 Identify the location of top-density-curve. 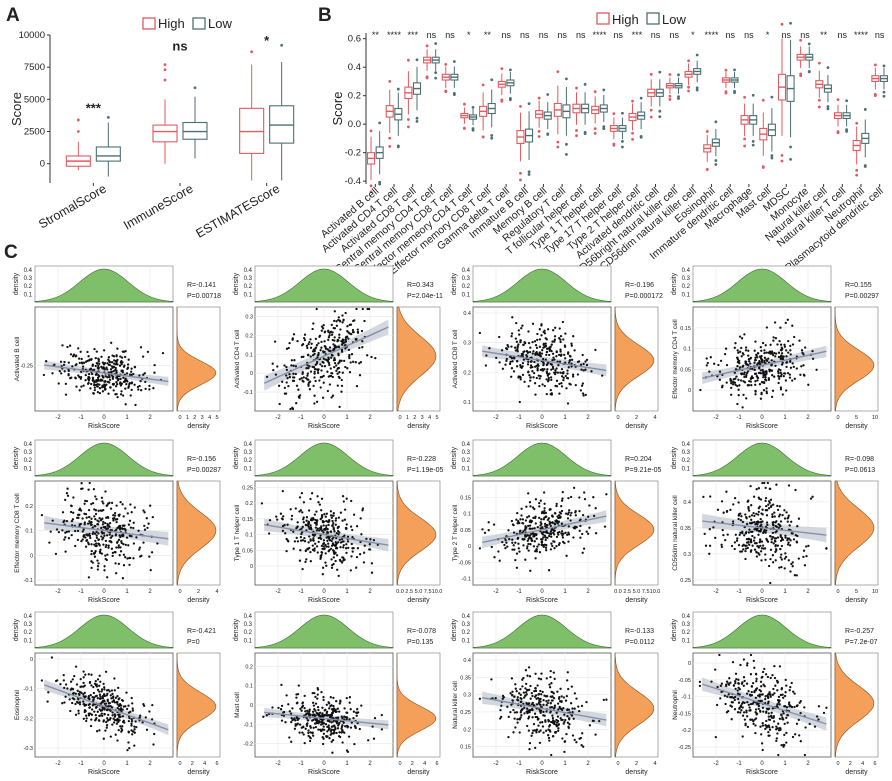
(104, 459).